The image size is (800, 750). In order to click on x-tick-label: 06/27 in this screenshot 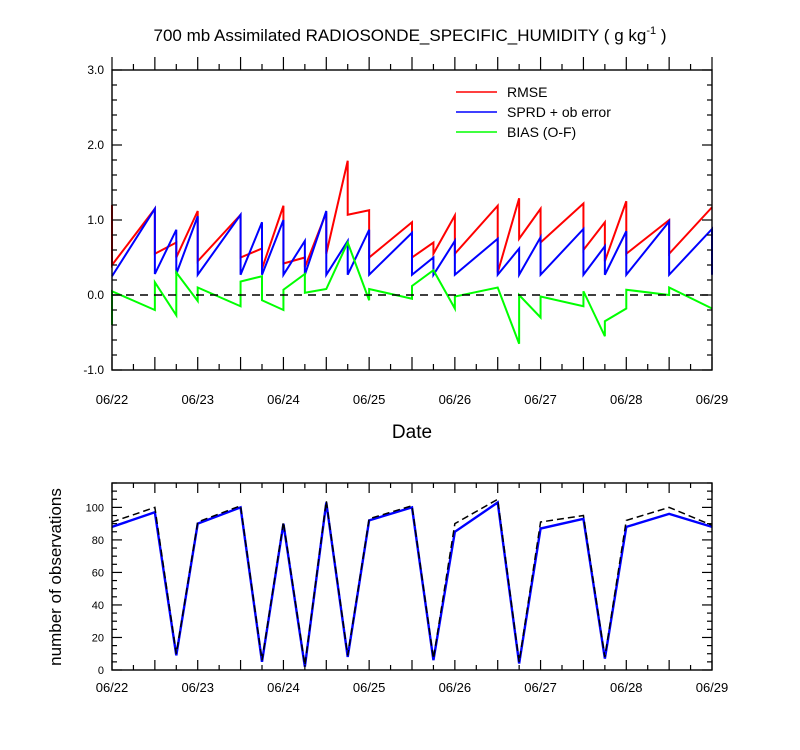, I will do `click(540, 399)`.